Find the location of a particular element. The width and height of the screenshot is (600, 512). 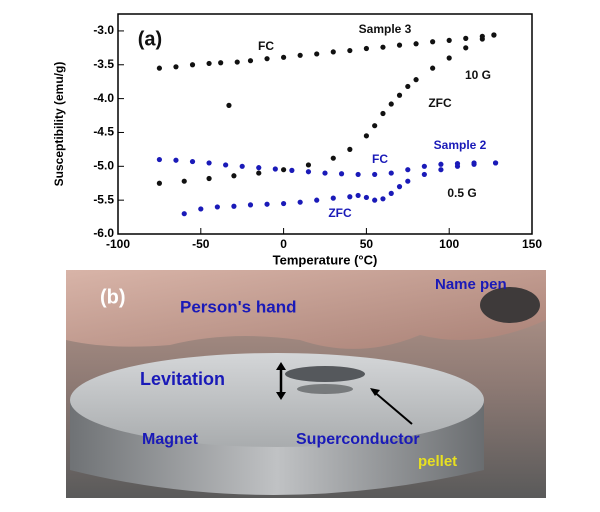

annotation: Sample 2 is located at coordinates (460, 145).